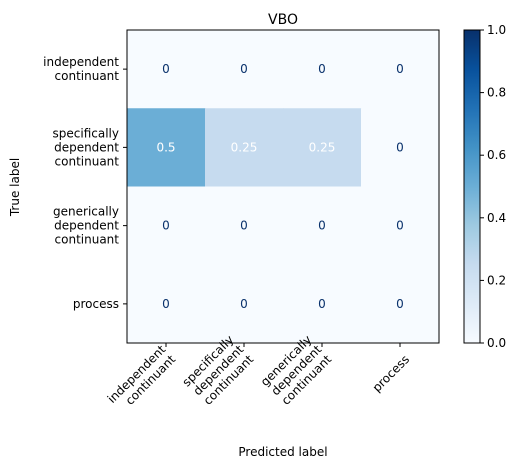 This screenshot has height=470, width=521. Describe the element at coordinates (496, 343) in the screenshot. I see `colorbar-tick-label: 0.0` at that location.